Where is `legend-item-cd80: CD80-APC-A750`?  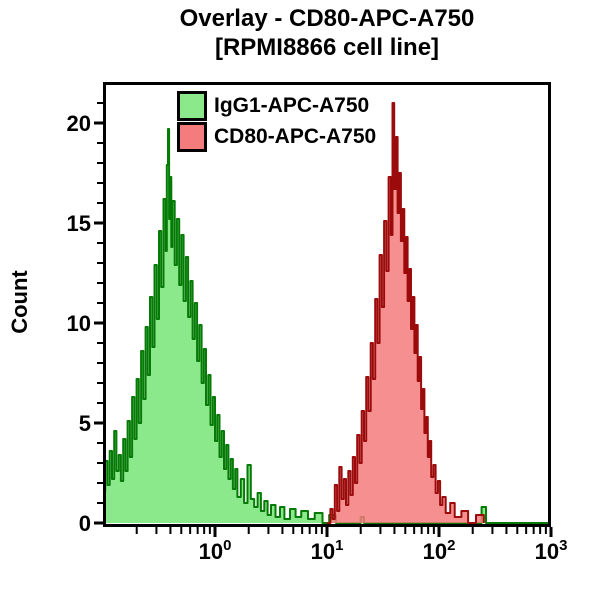 legend-item-cd80: CD80-APC-A750 is located at coordinates (276, 137).